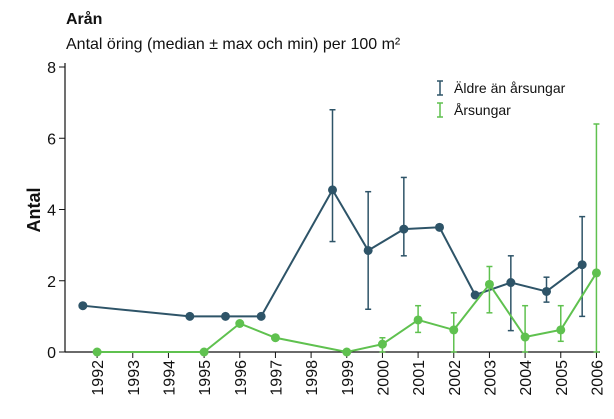 This screenshot has width=614, height=419. I want to click on x-tick-label: 1992, so click(98, 378).